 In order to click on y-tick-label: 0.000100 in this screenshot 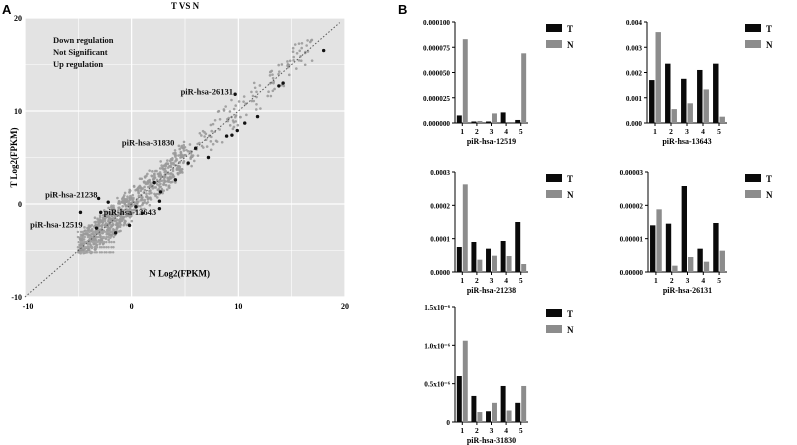, I will do `click(436, 23)`.